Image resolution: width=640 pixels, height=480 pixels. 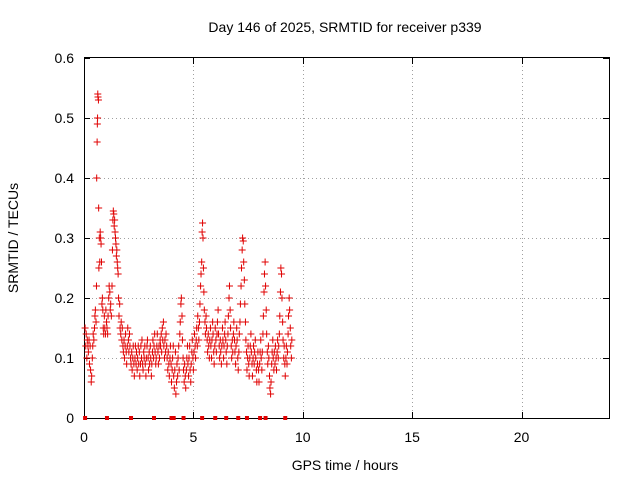 I want to click on y-tick-label: 0.1, so click(x=65, y=358).